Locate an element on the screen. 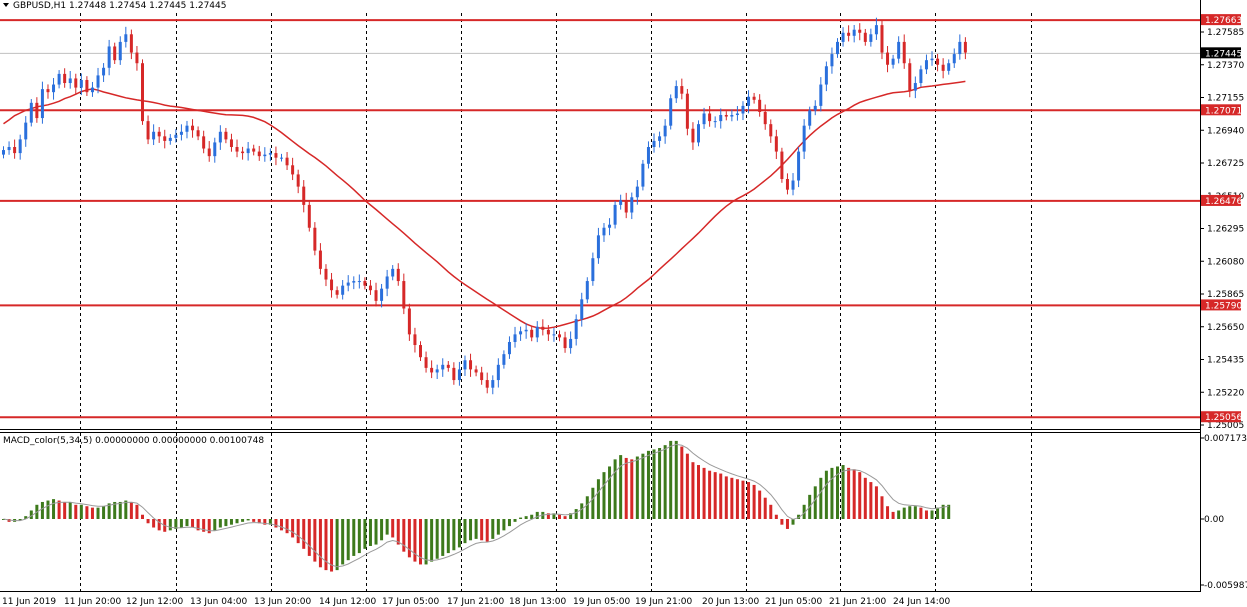  time-label: 21 Jun 05:00 is located at coordinates (793, 602).